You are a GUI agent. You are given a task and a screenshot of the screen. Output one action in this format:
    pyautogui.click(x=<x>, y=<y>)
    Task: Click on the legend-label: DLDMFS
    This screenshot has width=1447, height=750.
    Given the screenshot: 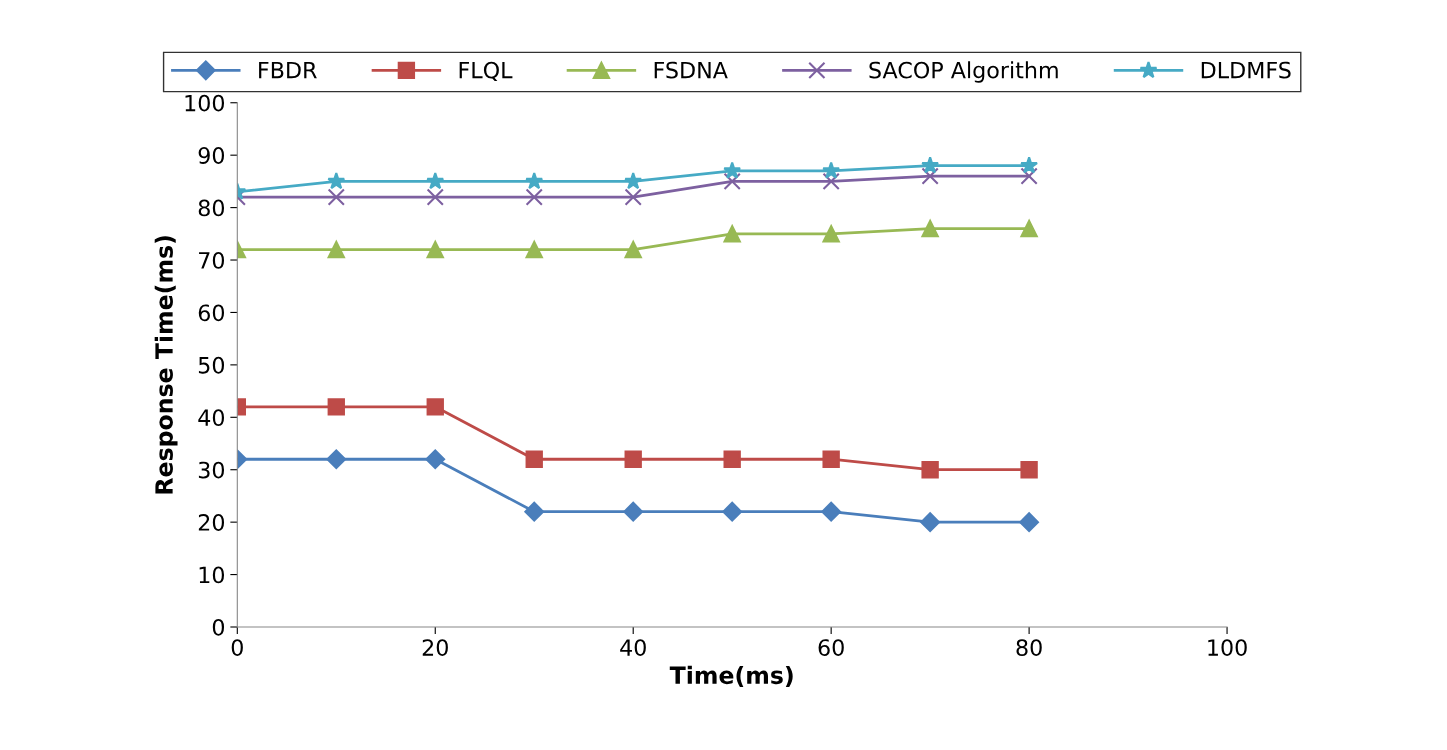 What is the action you would take?
    pyautogui.click(x=1246, y=70)
    